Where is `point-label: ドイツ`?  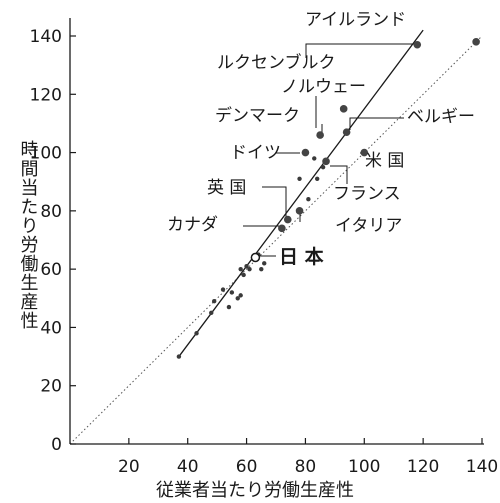 point-label: ドイツ is located at coordinates (255, 153).